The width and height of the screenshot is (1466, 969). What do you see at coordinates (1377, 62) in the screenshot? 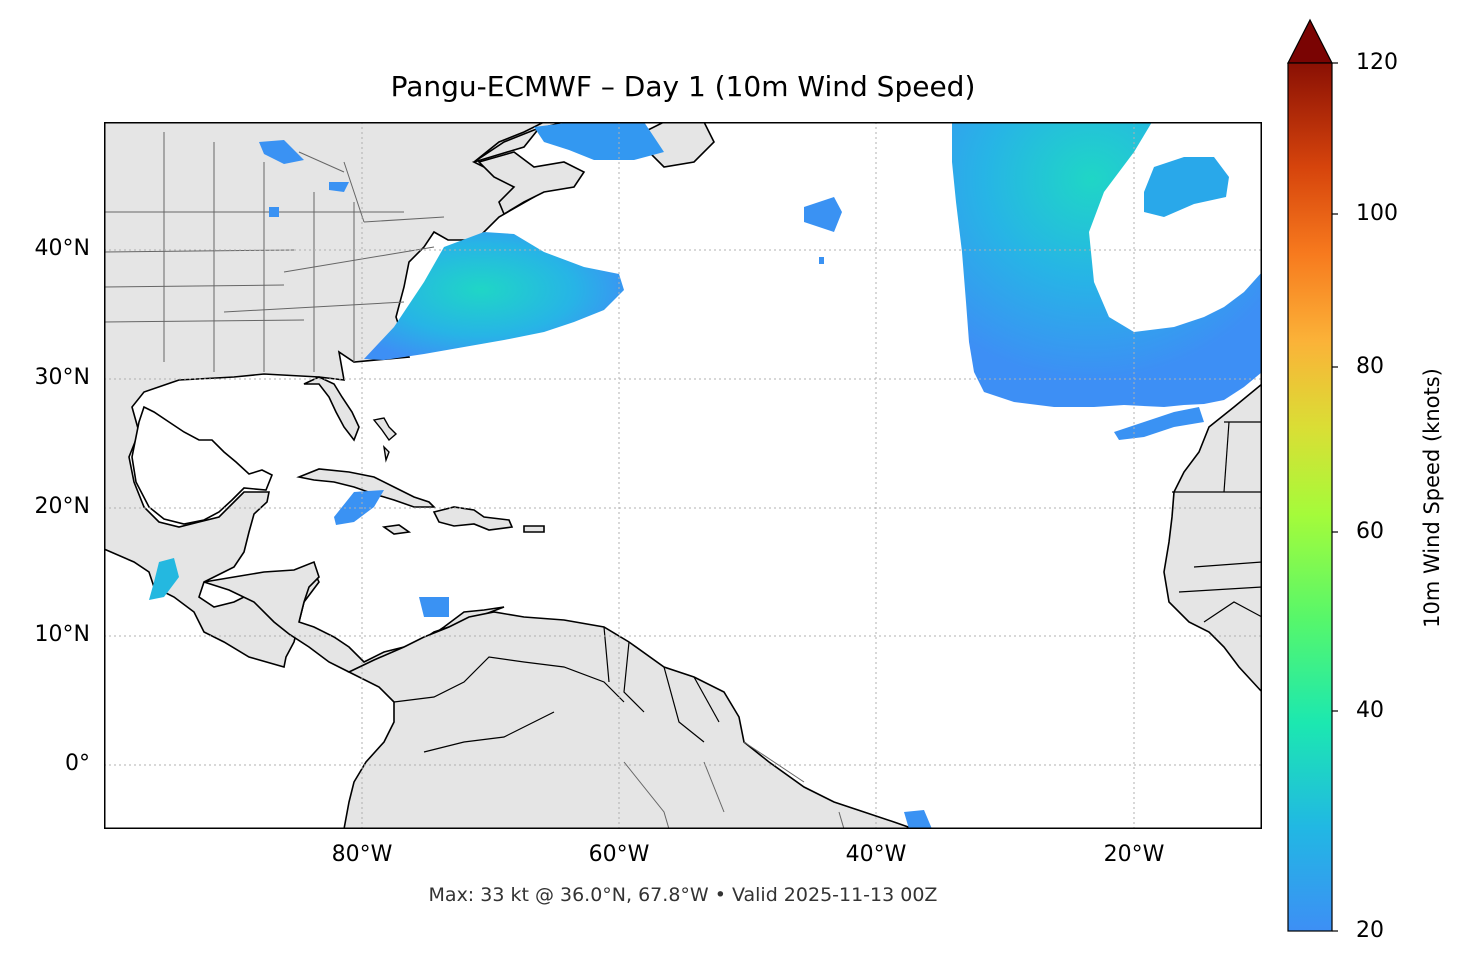
I see `colorbar-tick-120: 120` at bounding box center [1377, 62].